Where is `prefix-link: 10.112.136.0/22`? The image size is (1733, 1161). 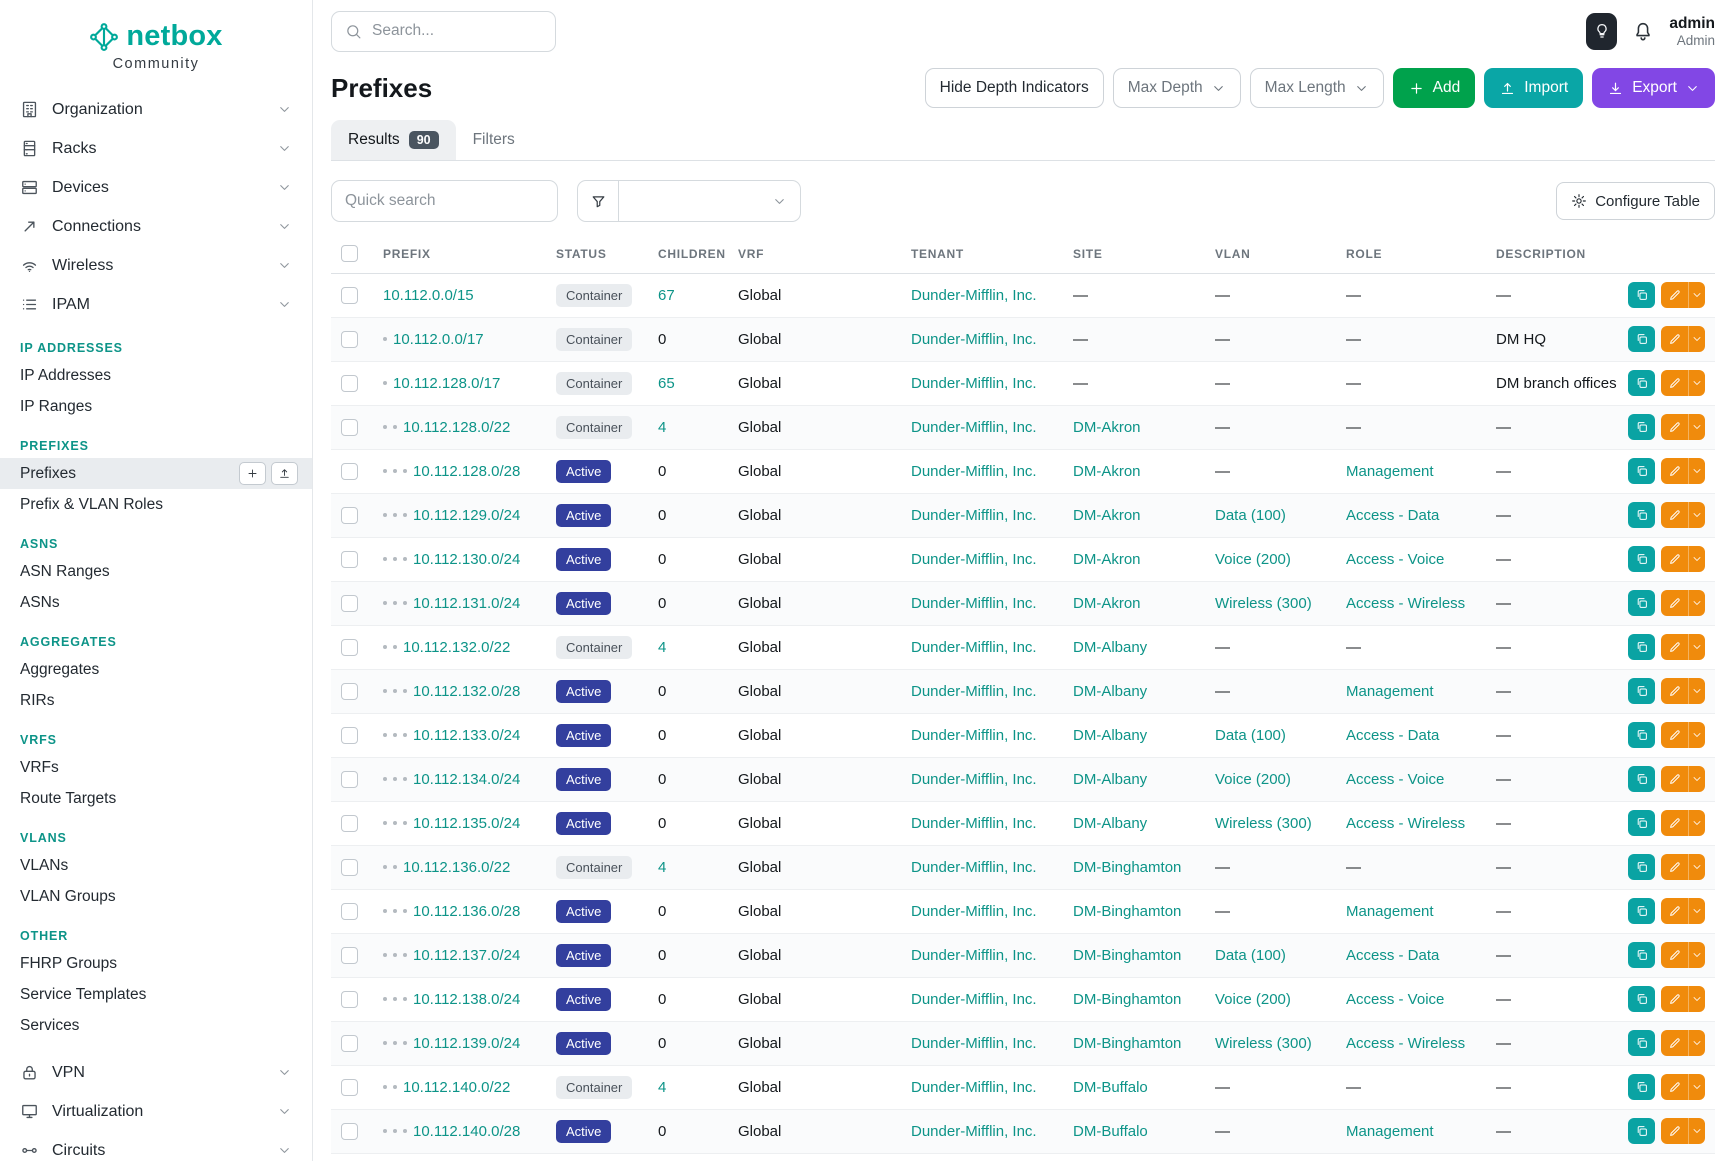 prefix-link: 10.112.136.0/22 is located at coordinates (457, 867).